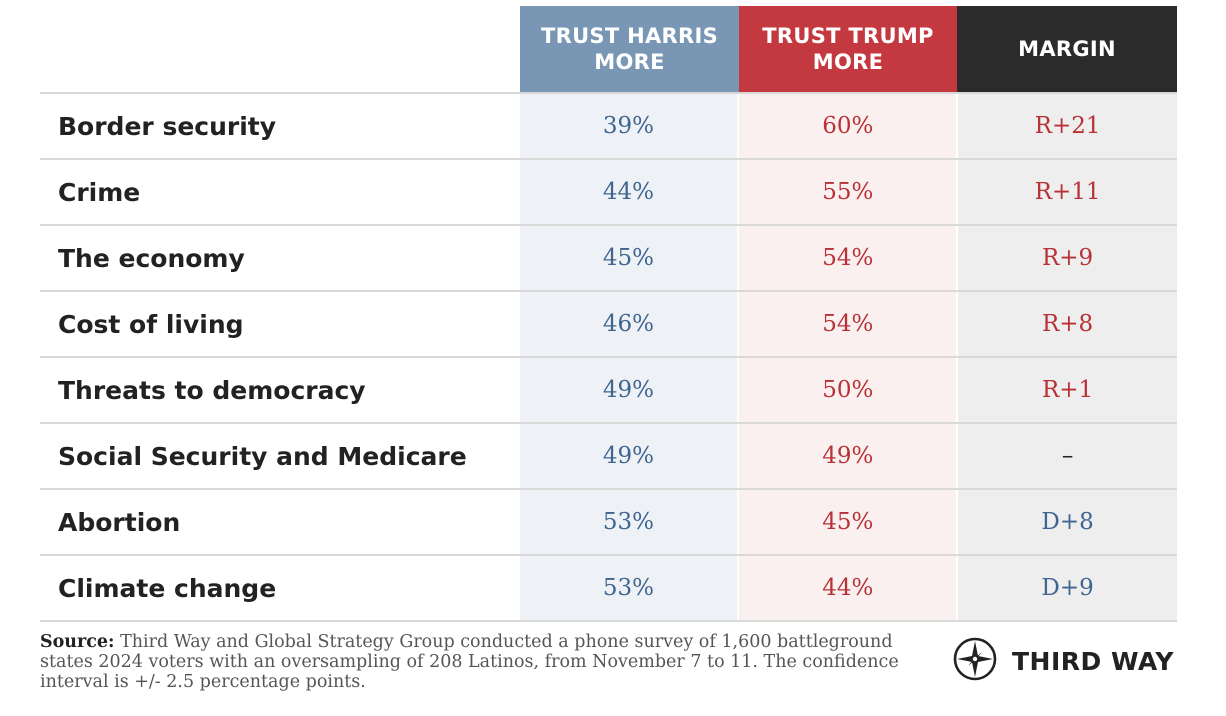 The image size is (1226, 716). I want to click on margin-value: R+21, so click(1066, 126).